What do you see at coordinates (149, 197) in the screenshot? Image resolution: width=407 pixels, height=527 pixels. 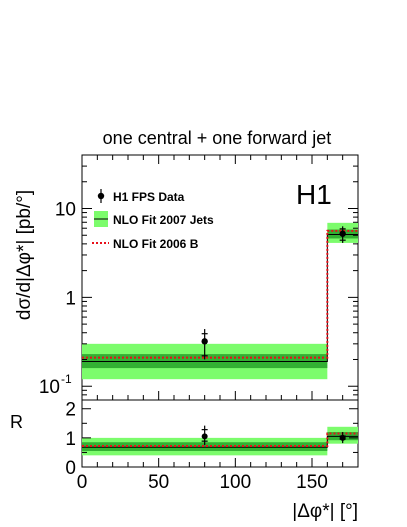 I see `legend-label-data: H1 FPS Data` at bounding box center [149, 197].